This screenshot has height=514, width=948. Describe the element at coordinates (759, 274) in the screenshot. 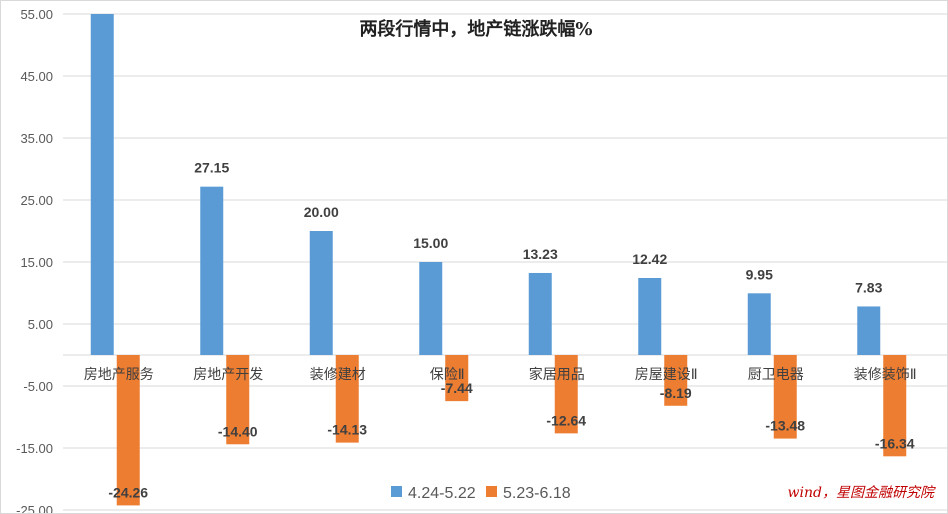

I see `data-label: 9.95` at that location.